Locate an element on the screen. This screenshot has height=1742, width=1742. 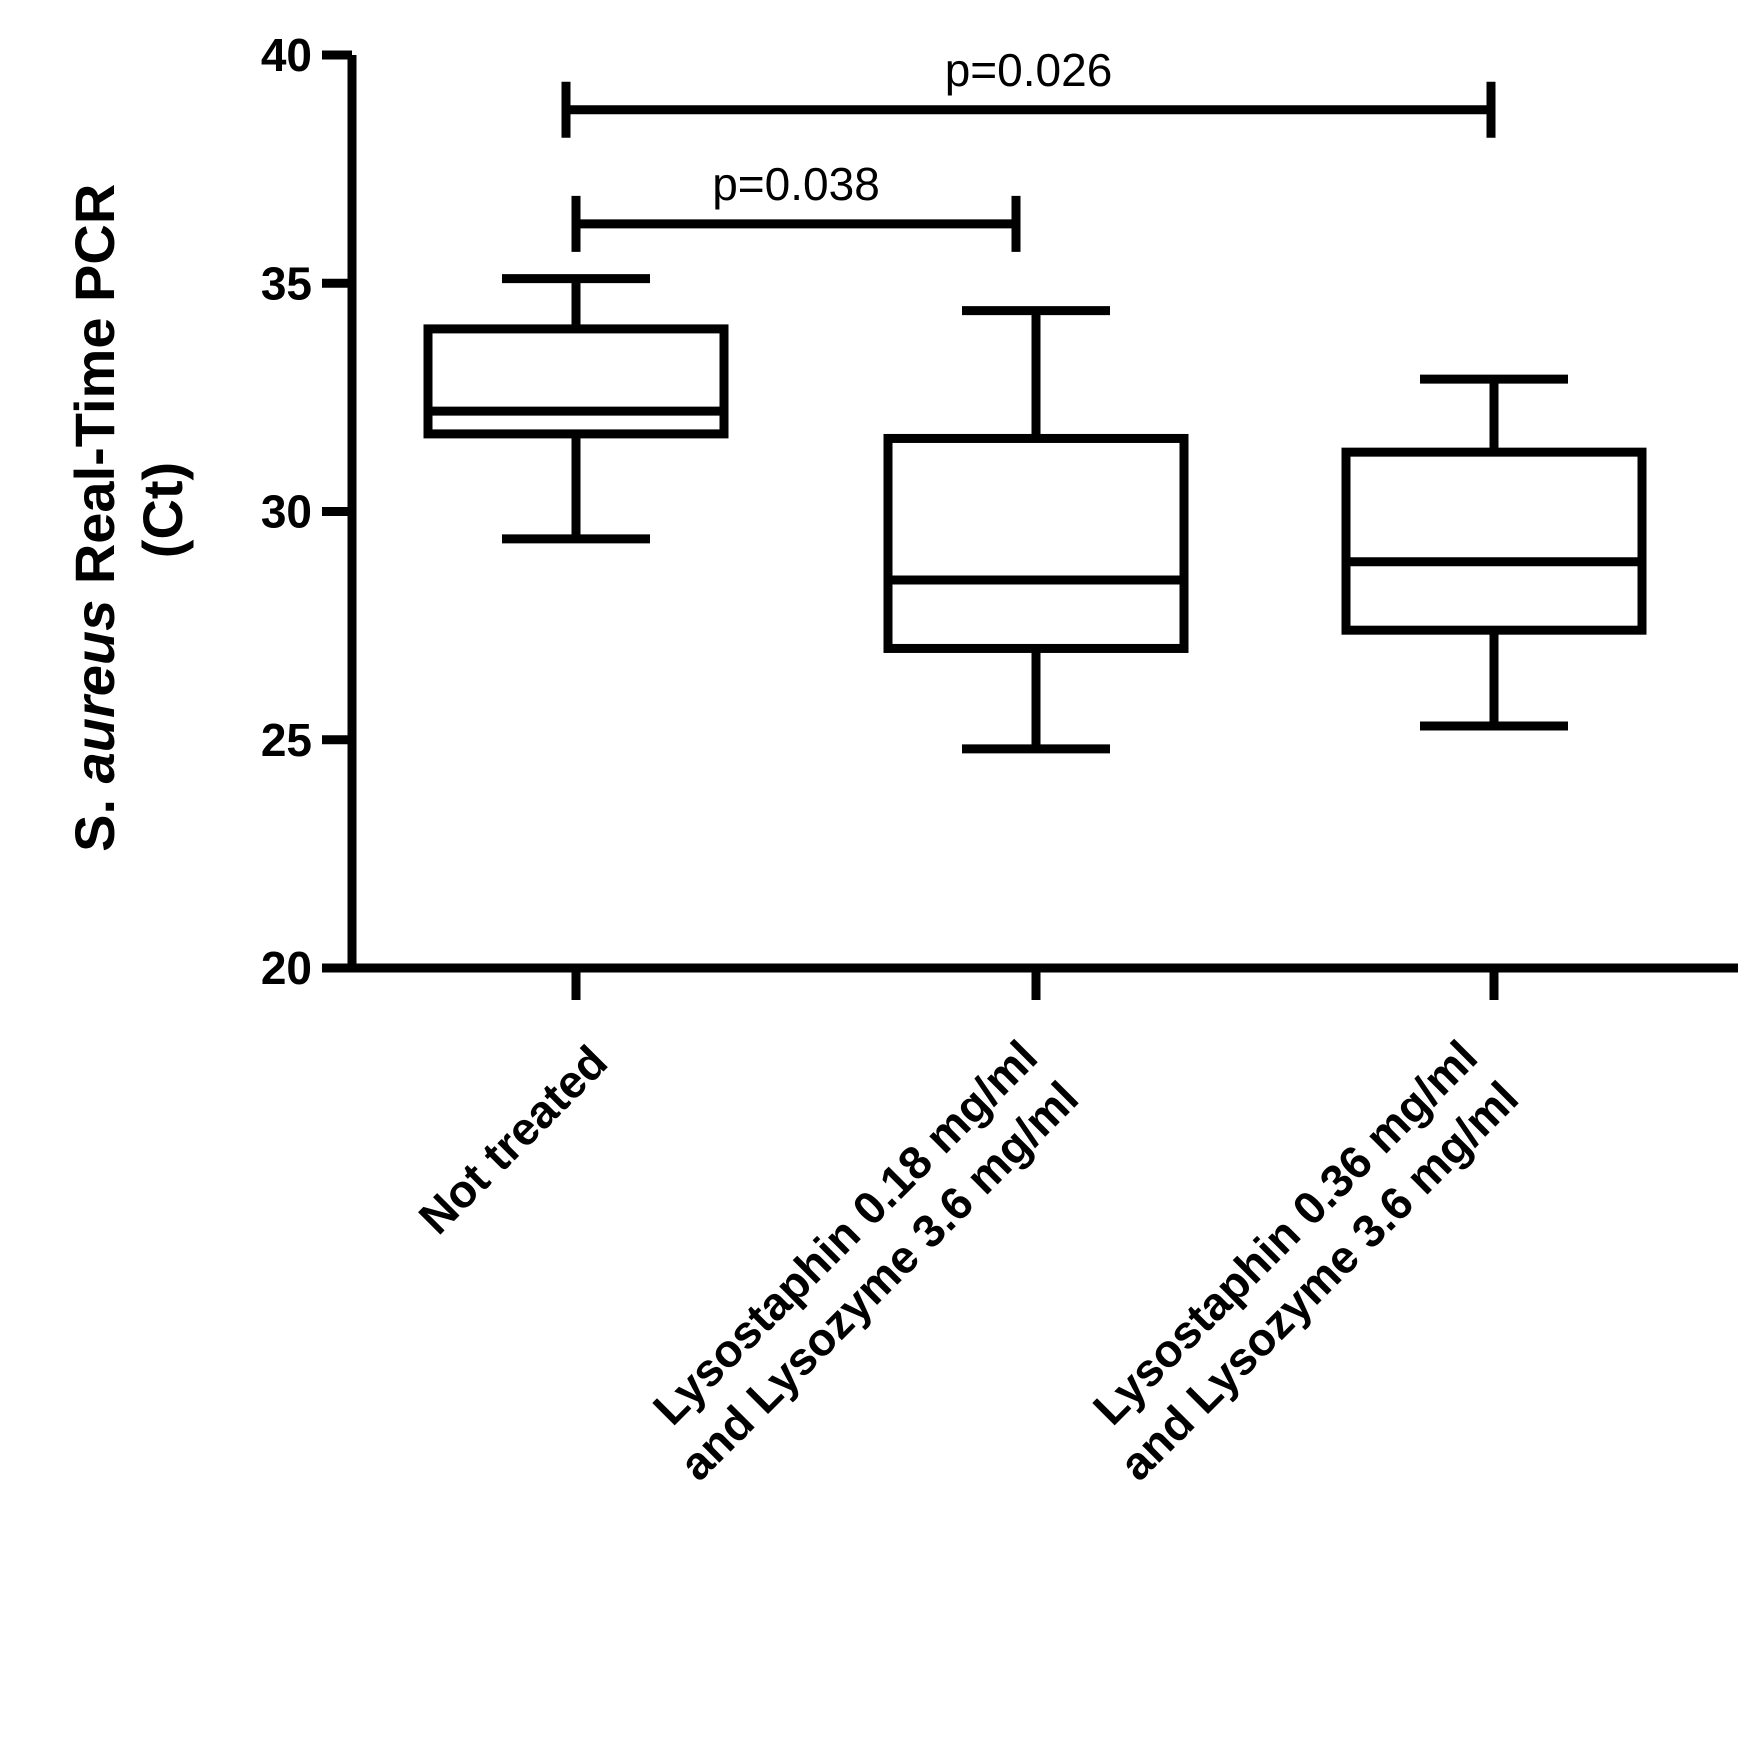
y-tick-label: 25 is located at coordinates (286, 740).